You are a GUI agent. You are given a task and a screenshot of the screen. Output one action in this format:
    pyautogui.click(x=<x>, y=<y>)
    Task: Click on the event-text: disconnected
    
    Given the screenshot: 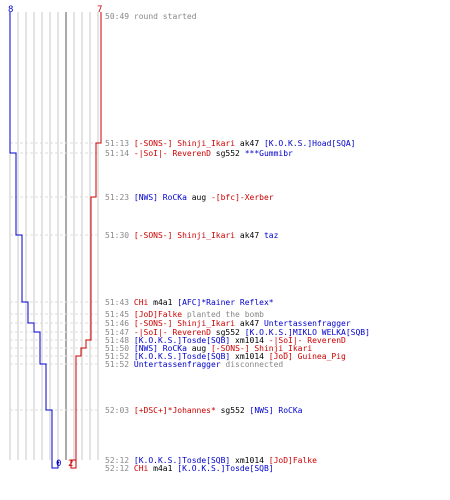 What is the action you would take?
    pyautogui.click(x=252, y=364)
    